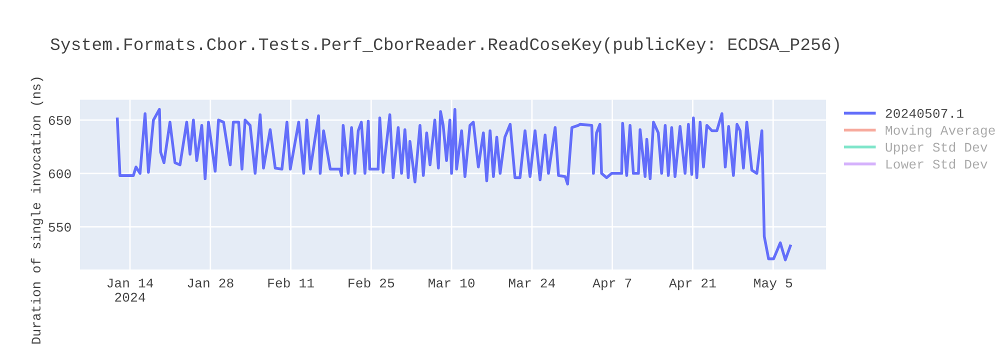 Image resolution: width=1000 pixels, height=350 pixels. What do you see at coordinates (692, 284) in the screenshot?
I see `x-tick-label: Apr 21` at bounding box center [692, 284].